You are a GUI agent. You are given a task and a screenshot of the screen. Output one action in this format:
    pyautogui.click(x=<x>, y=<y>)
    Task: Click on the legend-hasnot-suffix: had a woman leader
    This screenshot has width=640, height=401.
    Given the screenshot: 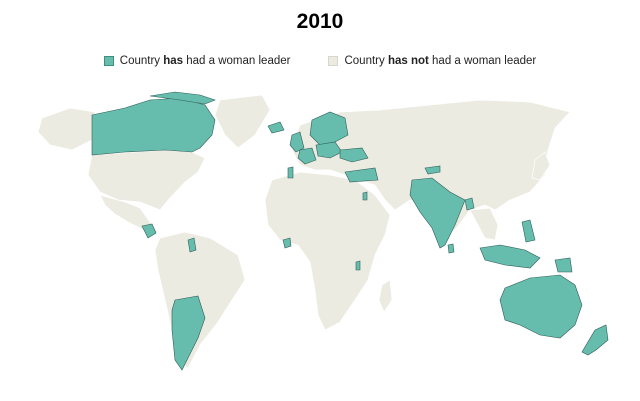 What is the action you would take?
    pyautogui.click(x=482, y=61)
    